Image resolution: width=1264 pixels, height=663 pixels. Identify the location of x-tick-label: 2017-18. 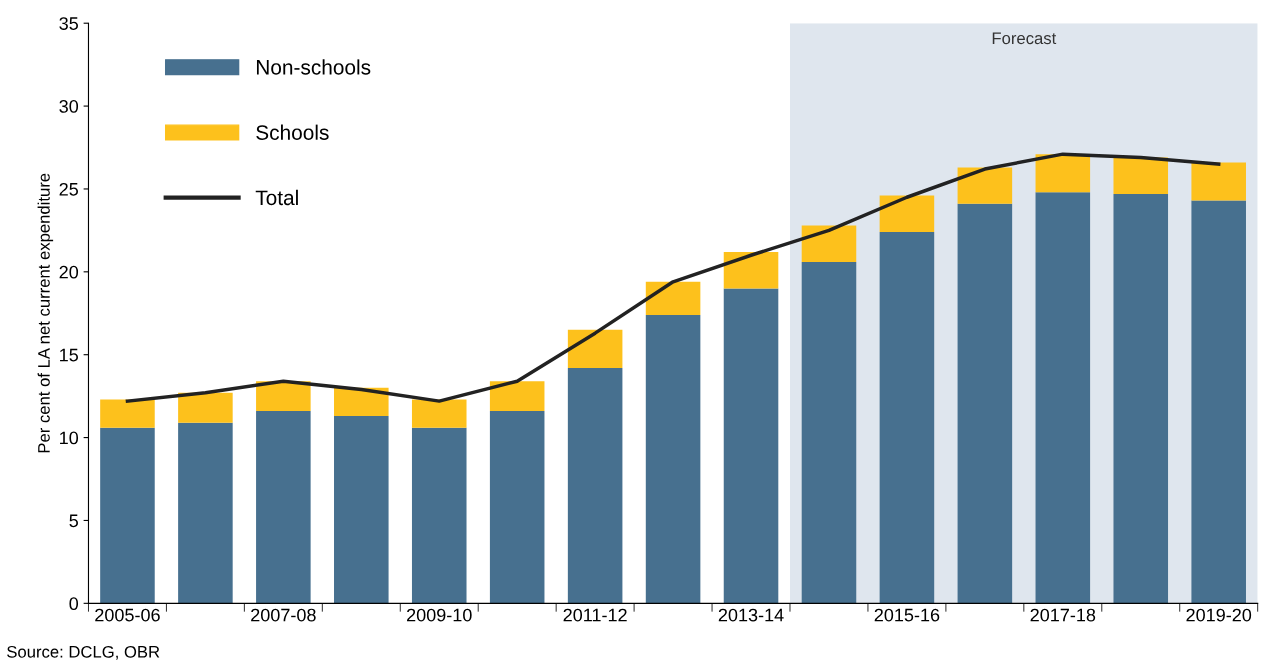
(1063, 615).